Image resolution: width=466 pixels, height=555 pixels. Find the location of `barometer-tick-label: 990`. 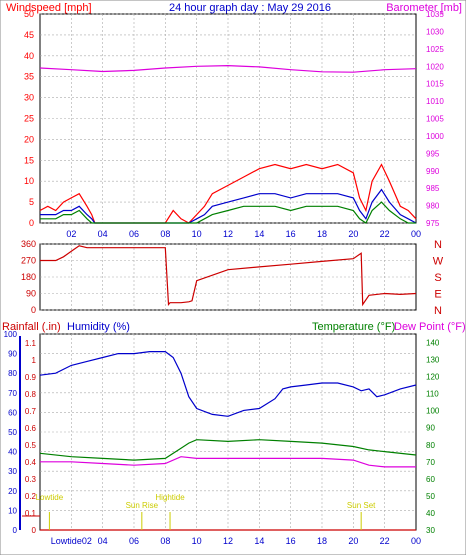

barometer-tick-label: 990 is located at coordinates (433, 171).